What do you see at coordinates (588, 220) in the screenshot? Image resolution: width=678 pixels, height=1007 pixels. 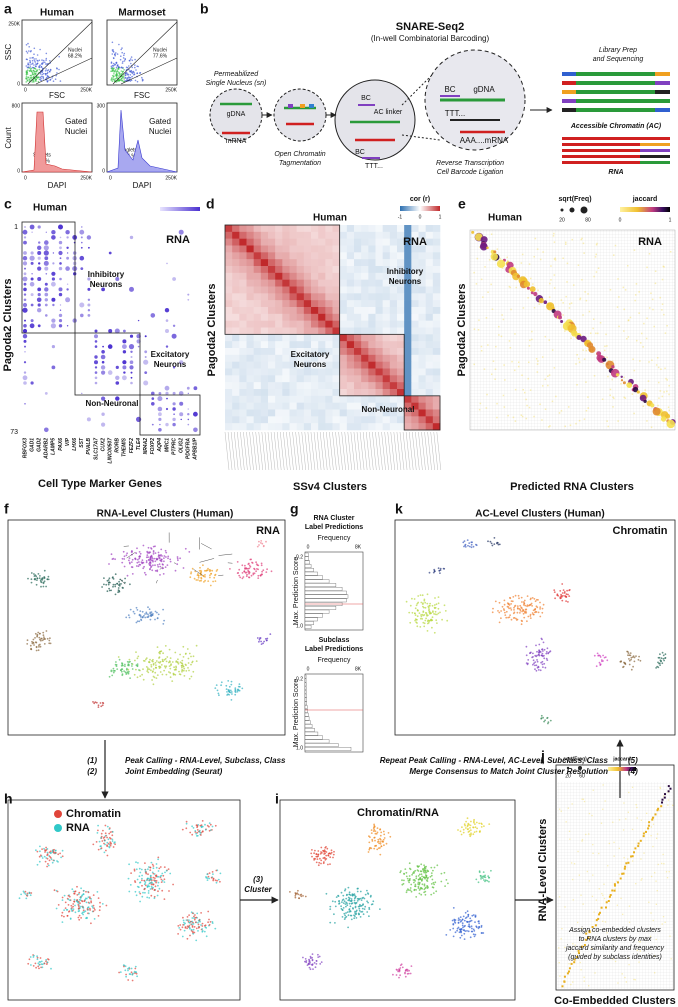 I see `label: 80` at bounding box center [588, 220].